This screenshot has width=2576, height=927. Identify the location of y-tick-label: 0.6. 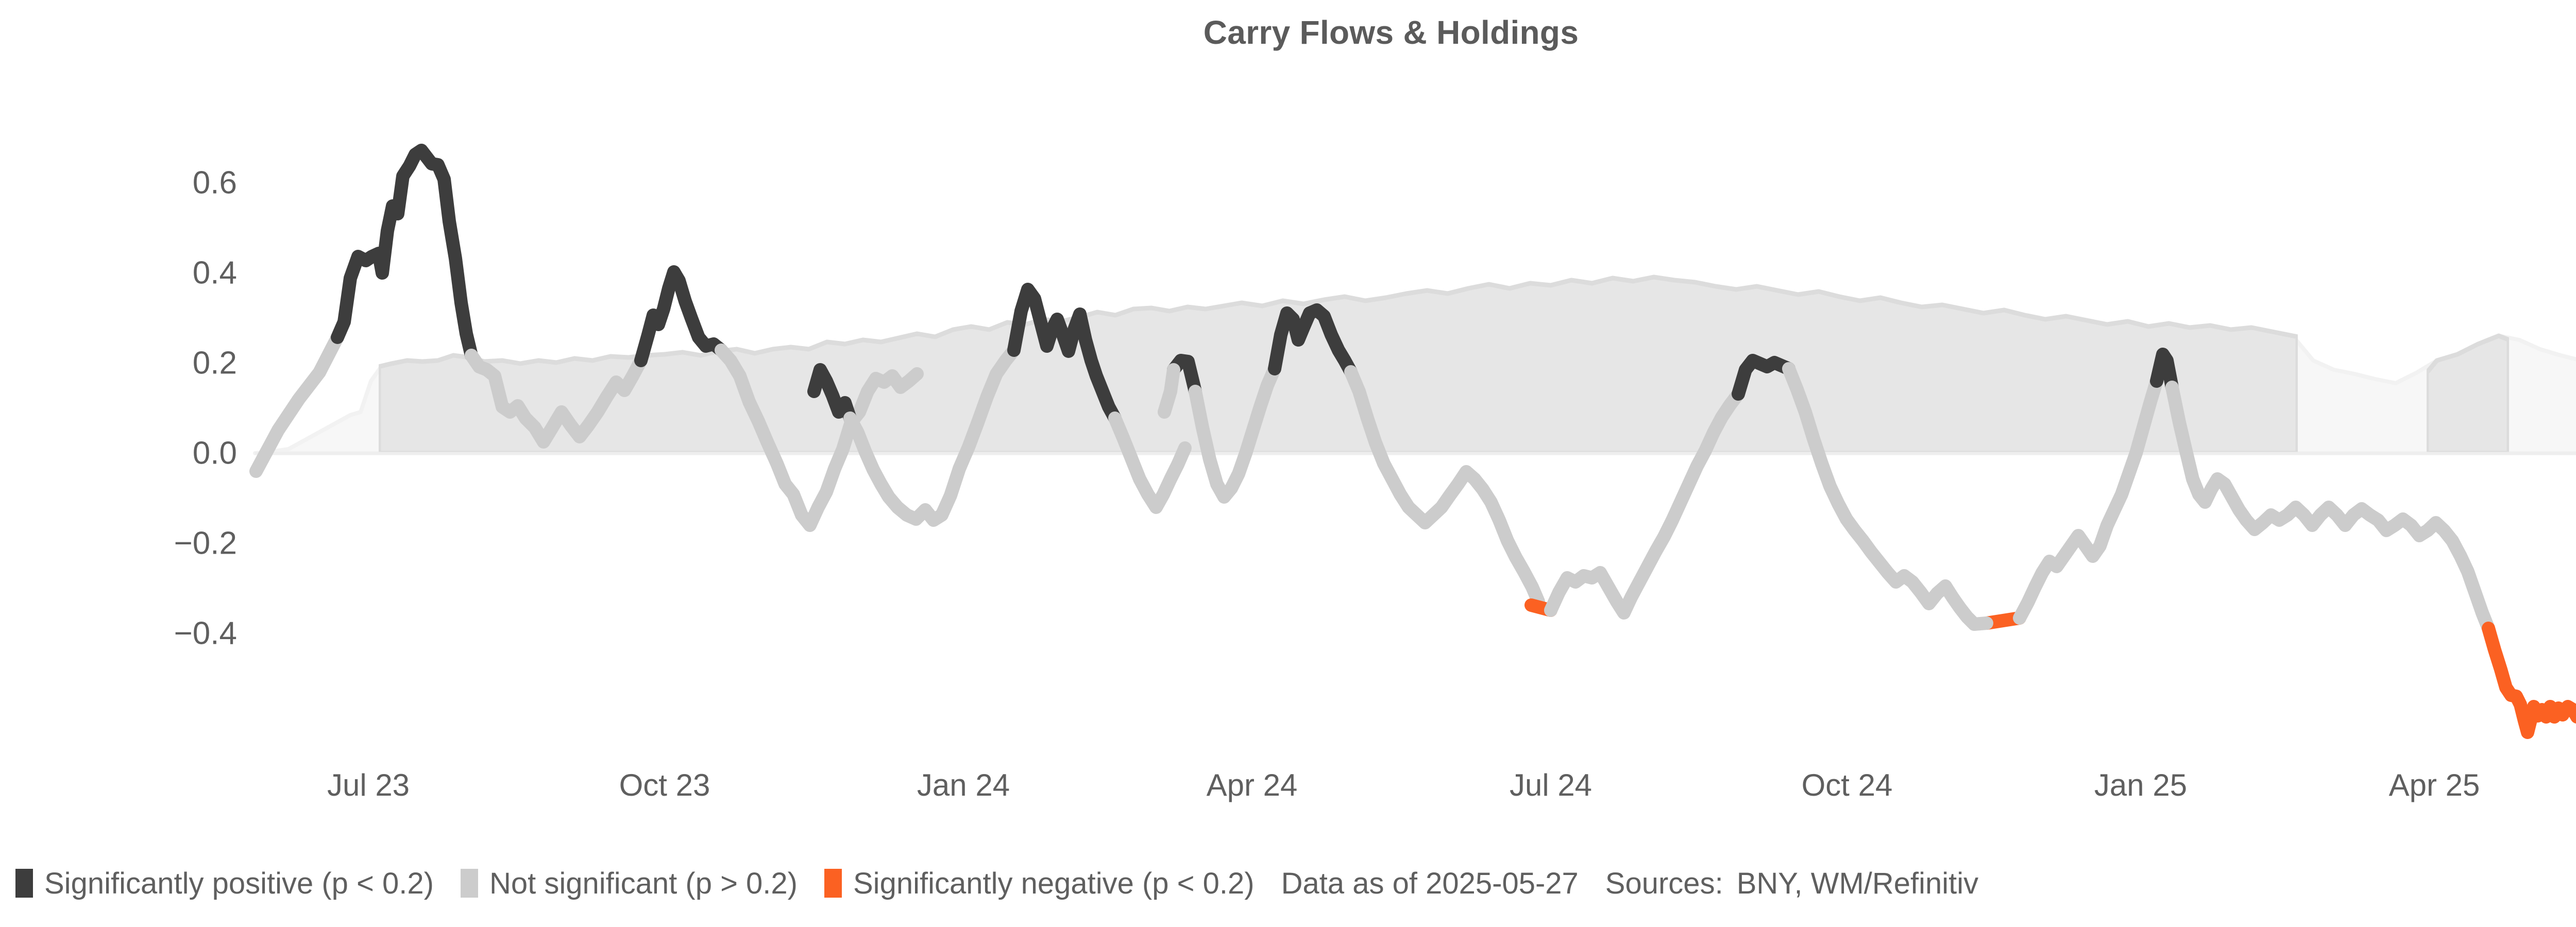
(214, 183).